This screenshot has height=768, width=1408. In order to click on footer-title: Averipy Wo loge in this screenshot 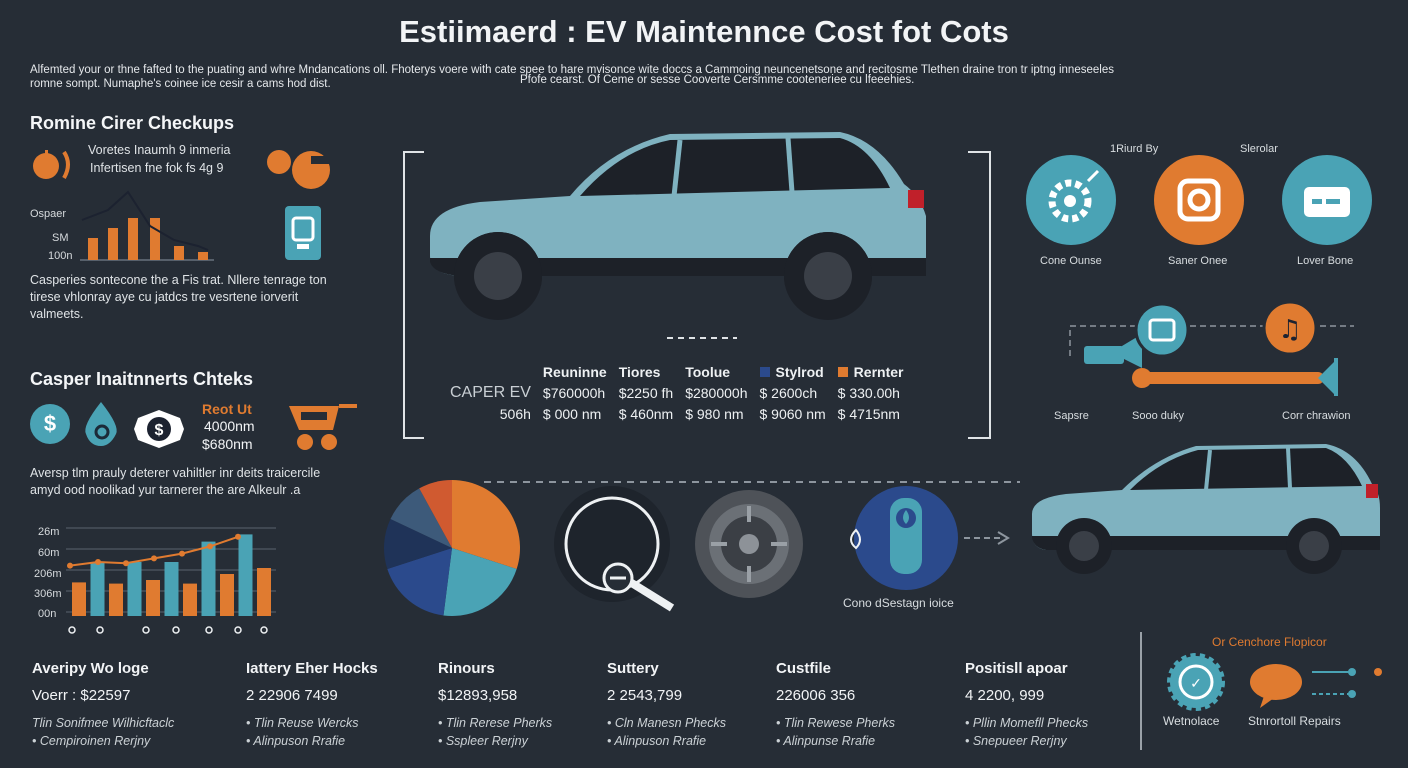, I will do `click(90, 668)`.